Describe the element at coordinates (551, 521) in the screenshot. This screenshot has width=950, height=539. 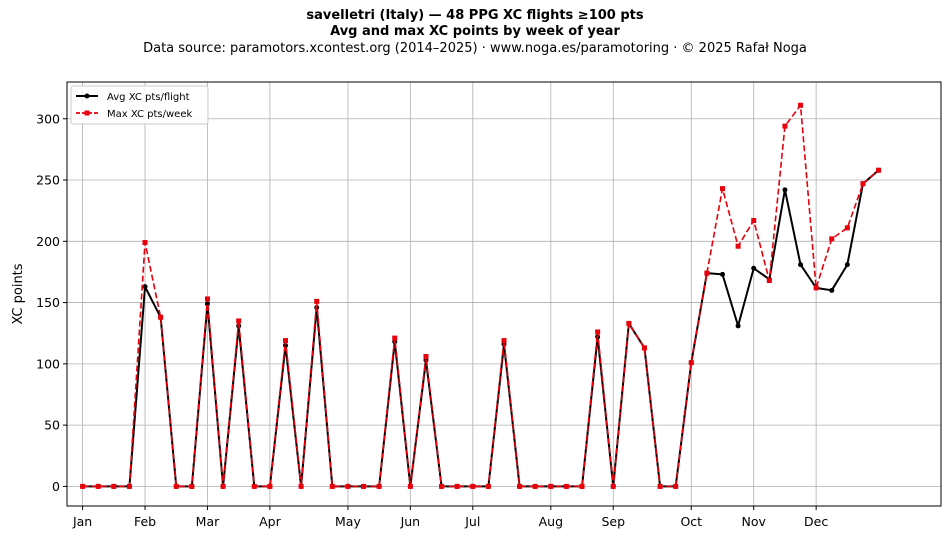
I see `x-tick-label: Aug` at that location.